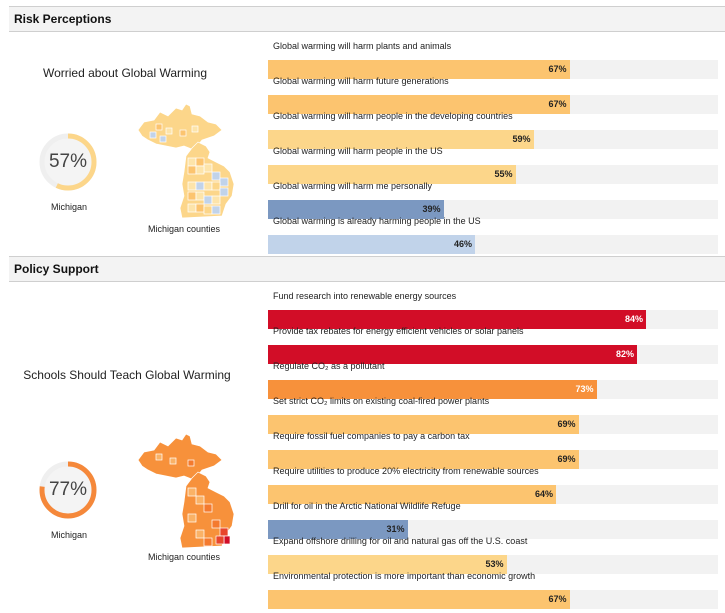 This screenshot has height=613, width=725. I want to click on worried-metric-title: Worried about Global Warming, so click(125, 73).